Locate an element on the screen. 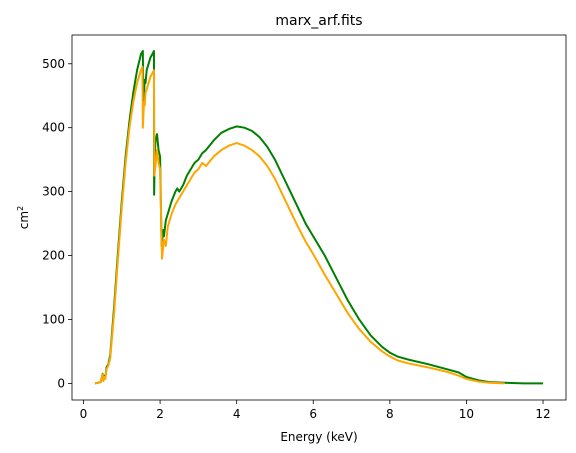 The height and width of the screenshot is (453, 576). x-tick-label: 8 is located at coordinates (390, 414).